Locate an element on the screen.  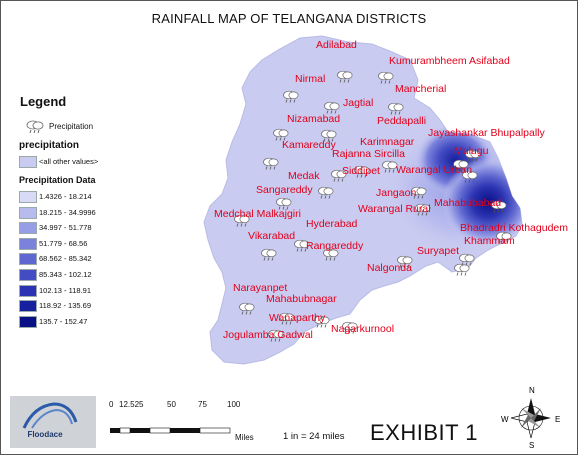
legend-class-label: 18.215 - 34.9996 is located at coordinates (67, 212).